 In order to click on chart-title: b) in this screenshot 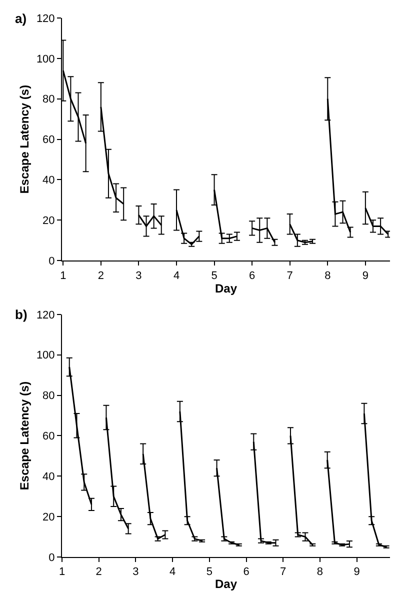, I will do `click(21, 314)`.